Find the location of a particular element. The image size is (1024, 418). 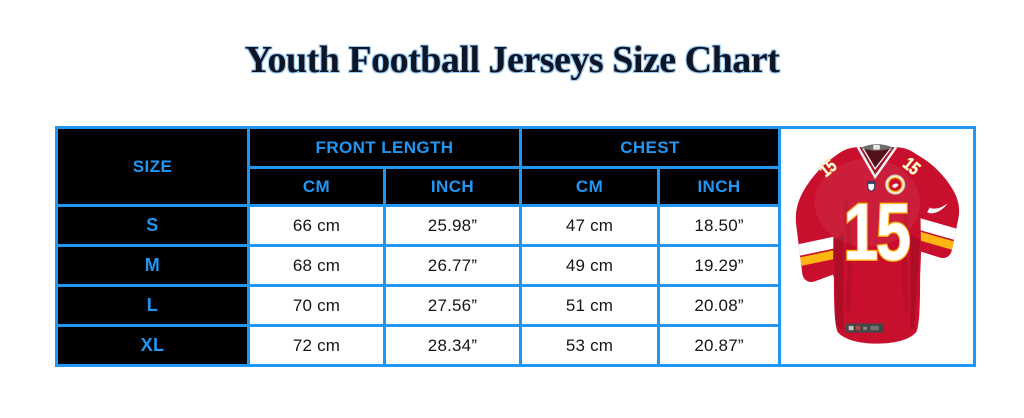

chest-inch-value: 20.08” is located at coordinates (719, 305).